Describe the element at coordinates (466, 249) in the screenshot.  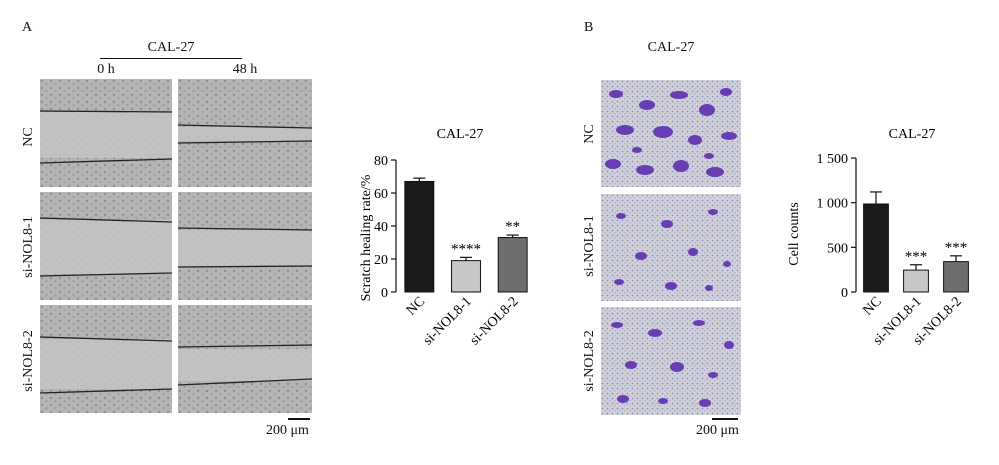
I see `significance-mark: ****` at that location.